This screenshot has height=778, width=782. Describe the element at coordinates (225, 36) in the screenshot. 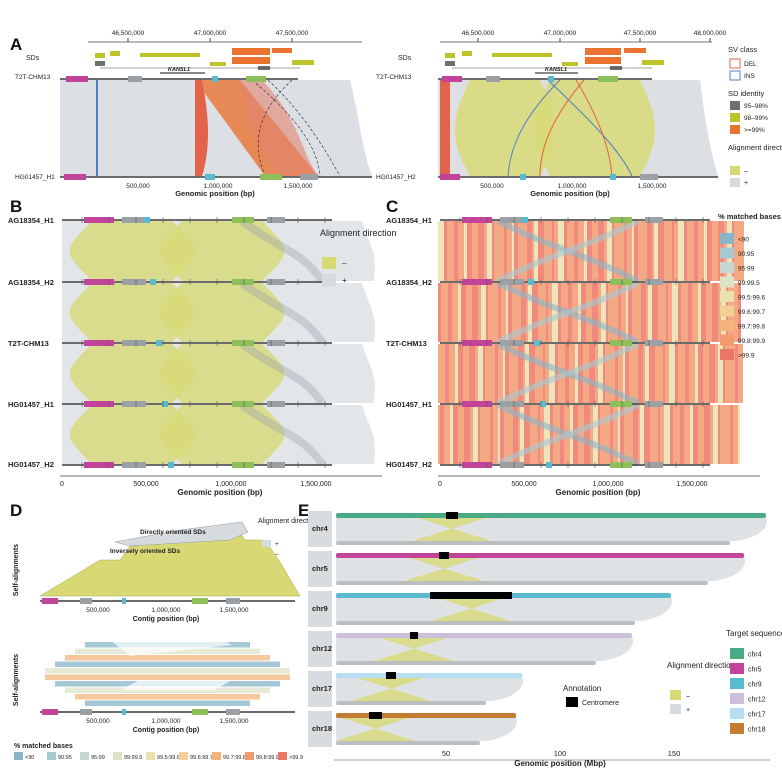

I see `panel-a-left-ruler: 46,500,000 47,000,000 47,500,000` at that location.